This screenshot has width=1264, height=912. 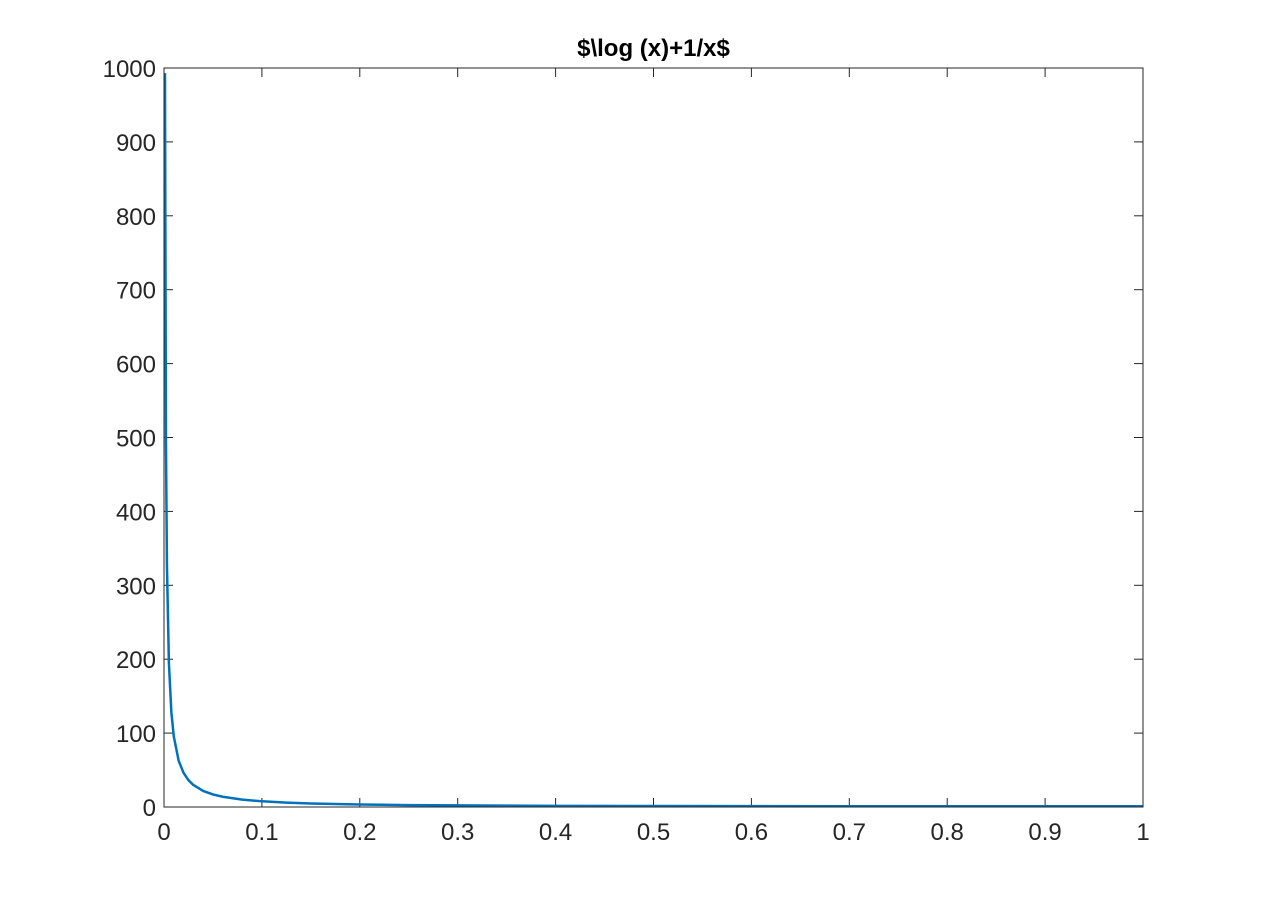 What do you see at coordinates (751, 832) in the screenshot?
I see `x-tick-label: 0.6` at bounding box center [751, 832].